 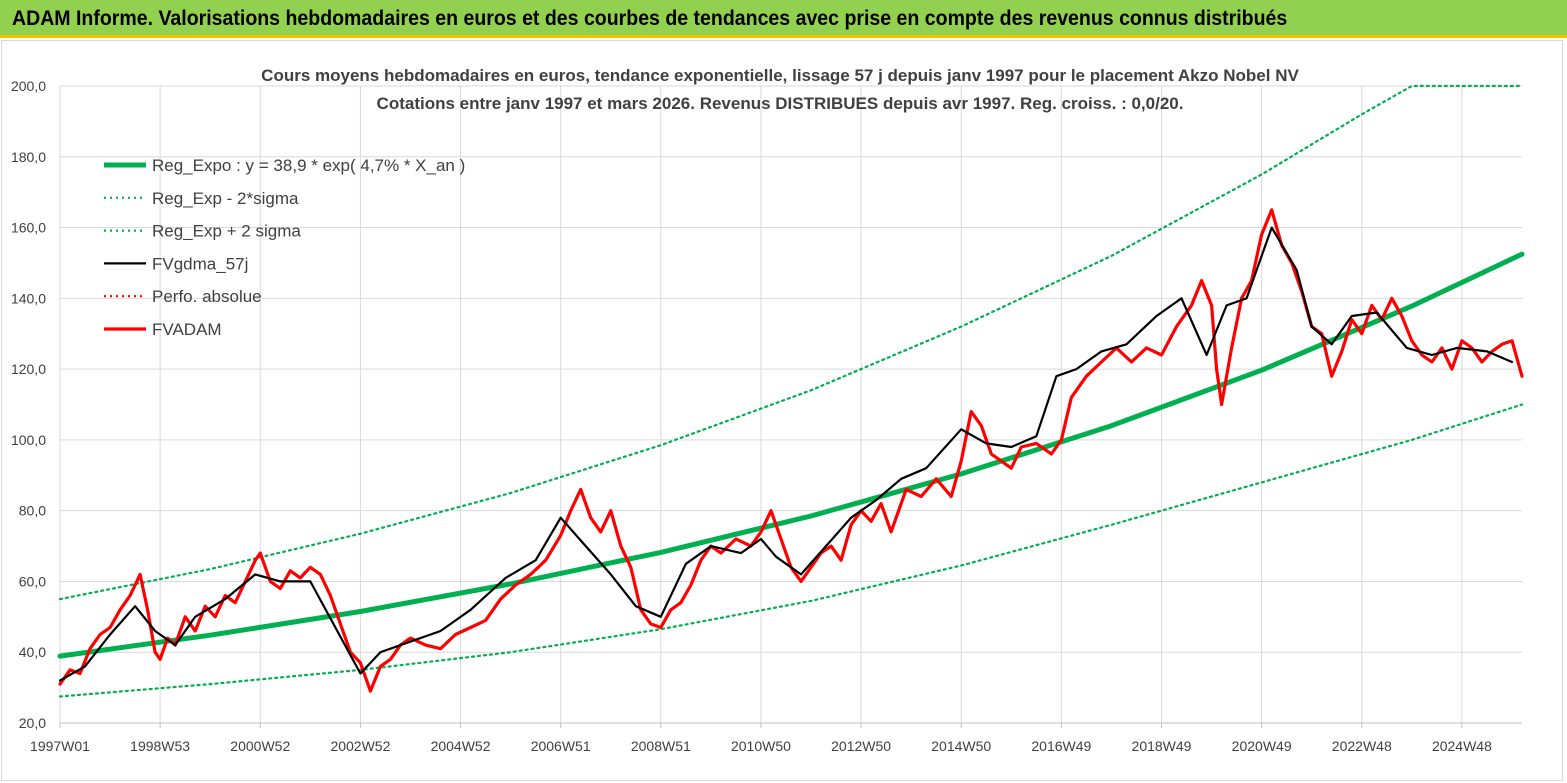 What do you see at coordinates (1262, 746) in the screenshot?
I see `x-tick-label: 2020W49` at bounding box center [1262, 746].